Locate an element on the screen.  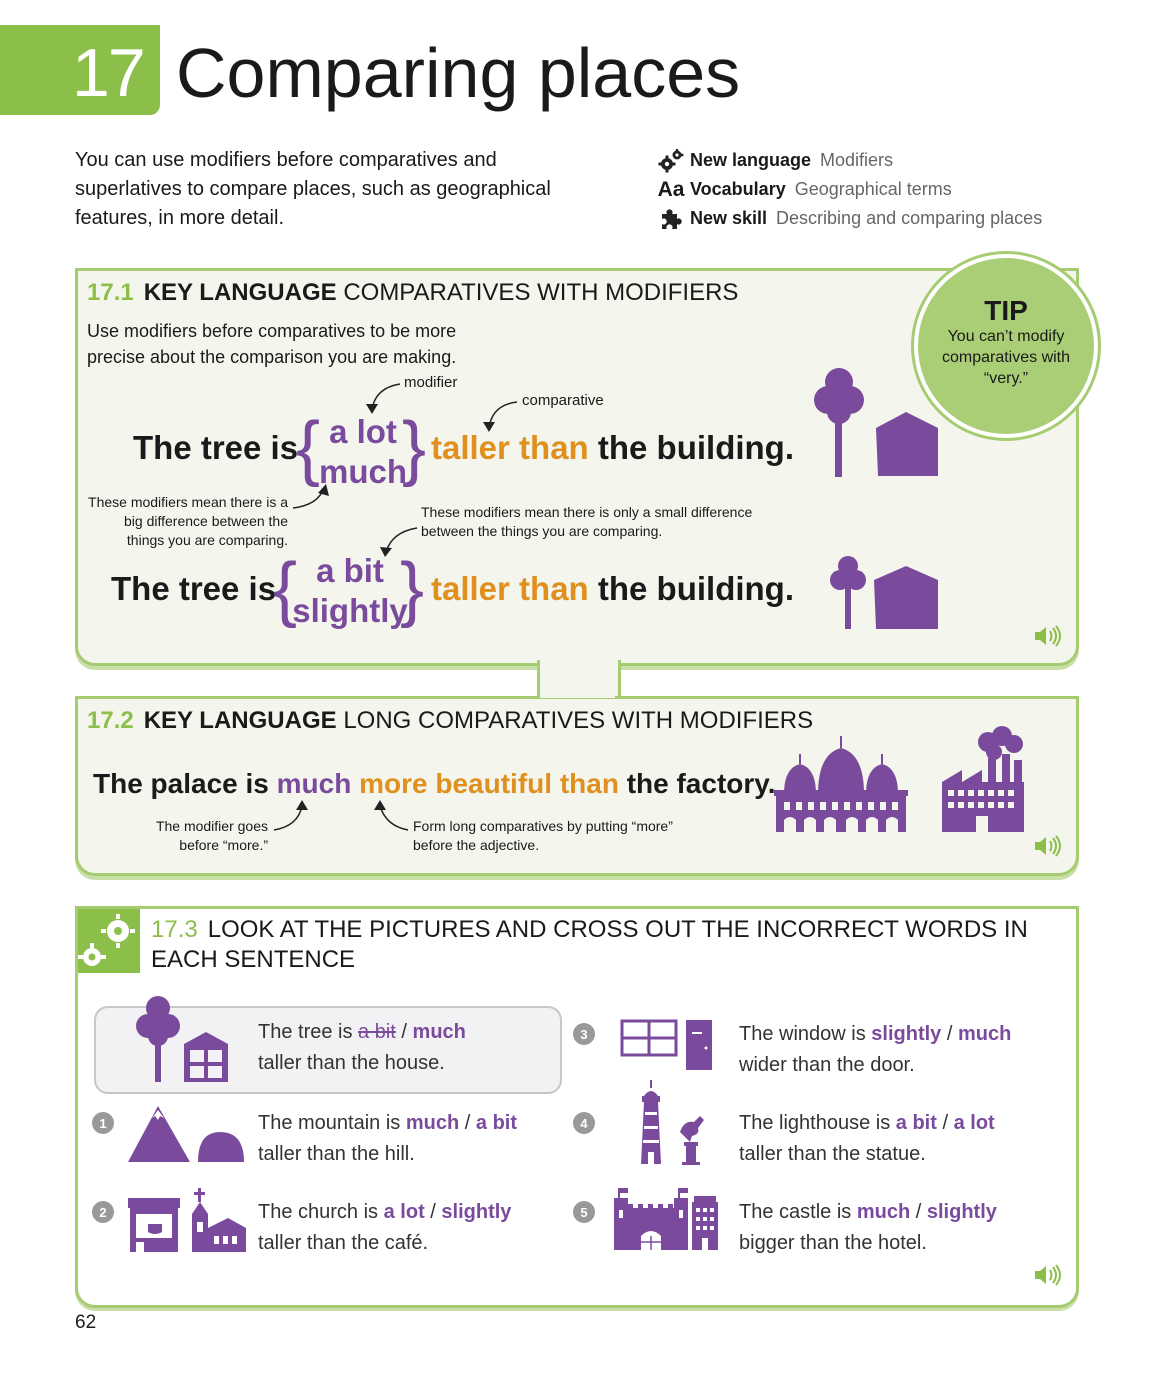
modifier: much is located at coordinates (314, 783).